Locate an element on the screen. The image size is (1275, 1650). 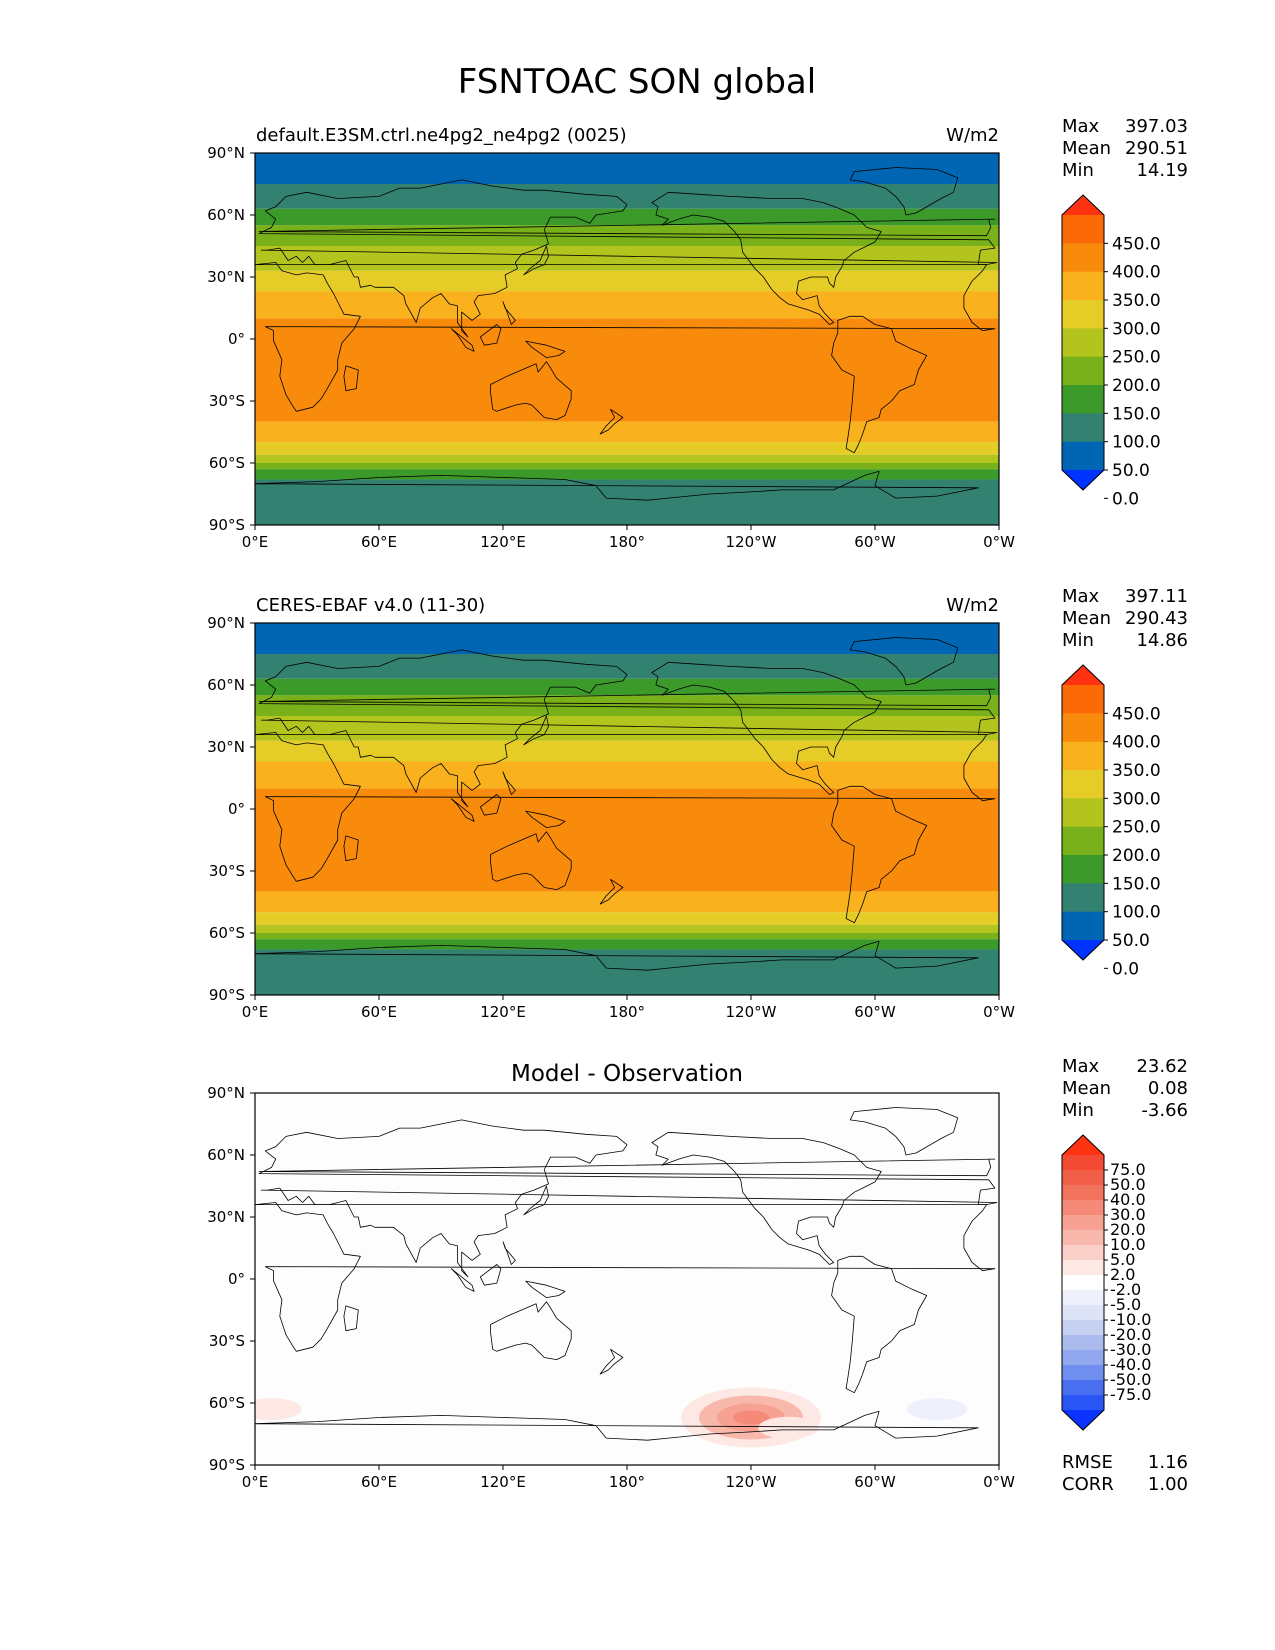
stat-value: -3.66 is located at coordinates (1164, 1110).